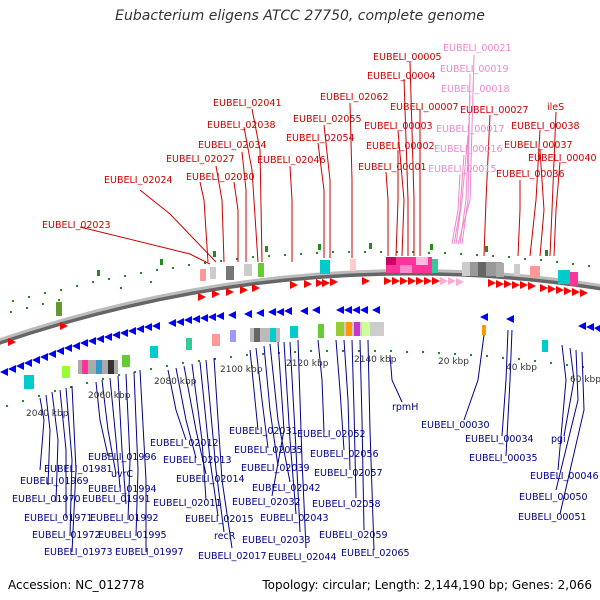 The image size is (600, 600). Describe the element at coordinates (477, 48) in the screenshot. I see `gene-label-highlight: EUBELI_00021` at that location.